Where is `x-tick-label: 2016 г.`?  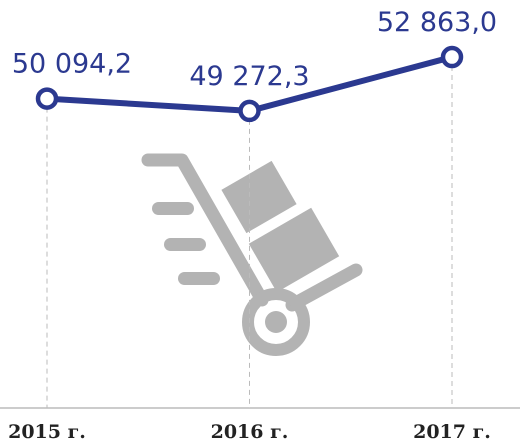 x-tick-label: 2016 г. is located at coordinates (250, 432).